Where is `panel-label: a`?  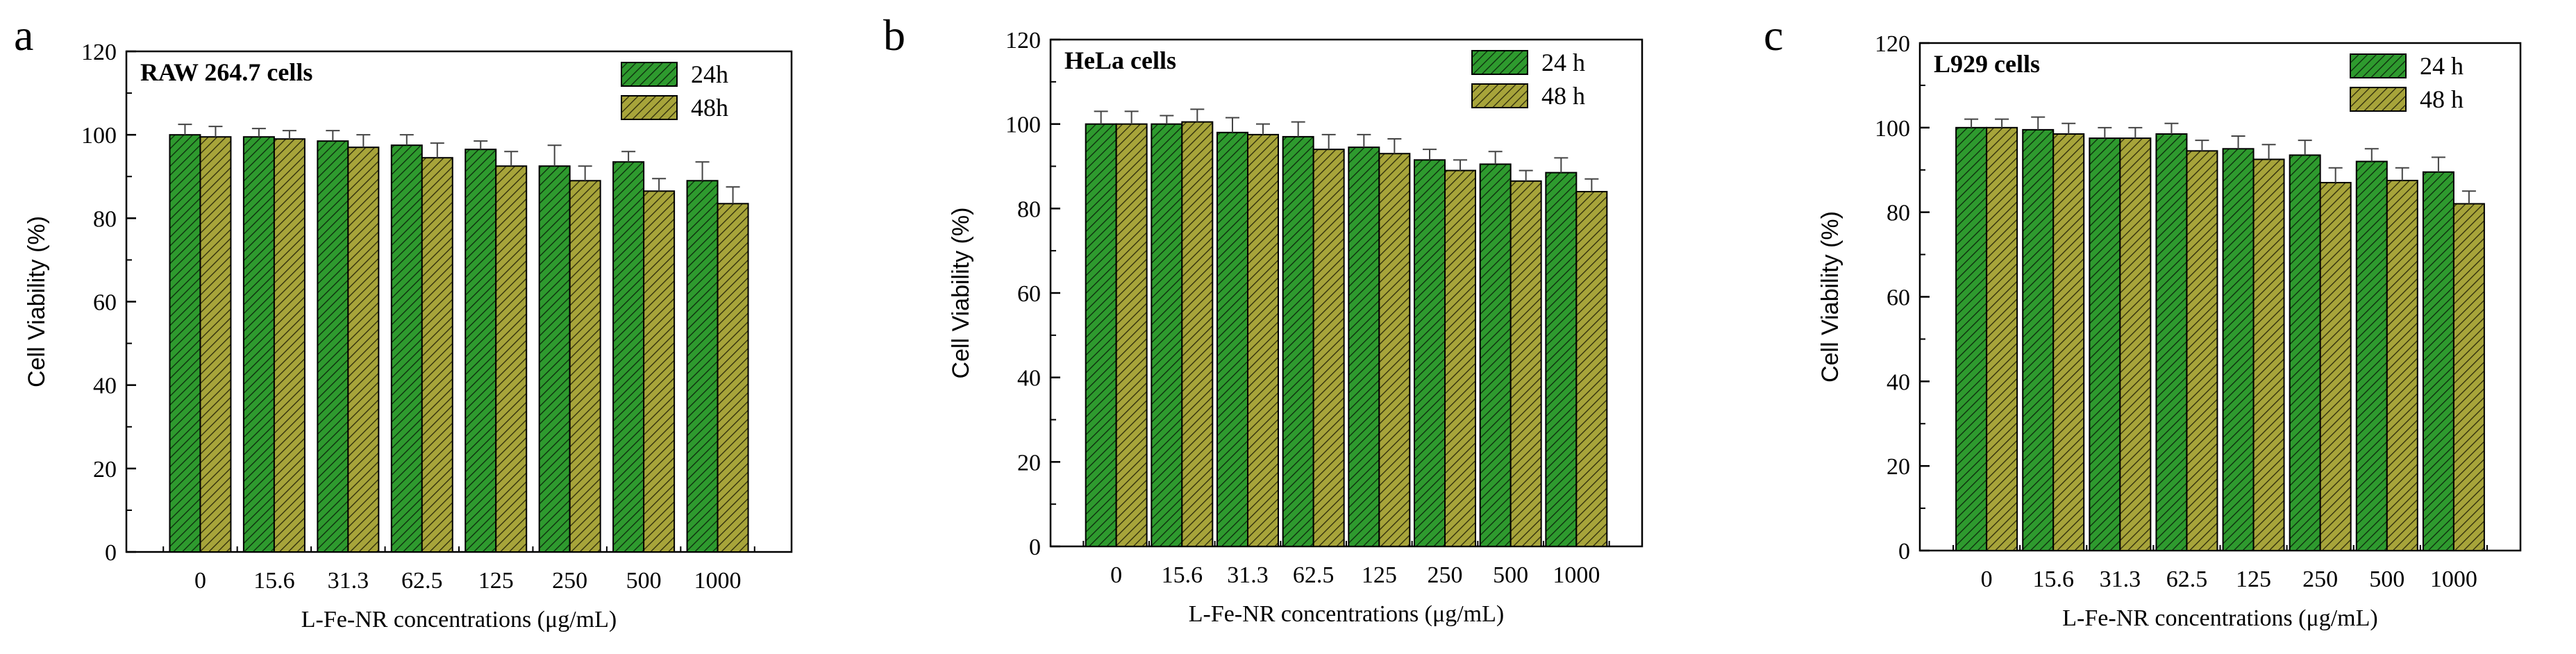
panel-label: a is located at coordinates (23, 35).